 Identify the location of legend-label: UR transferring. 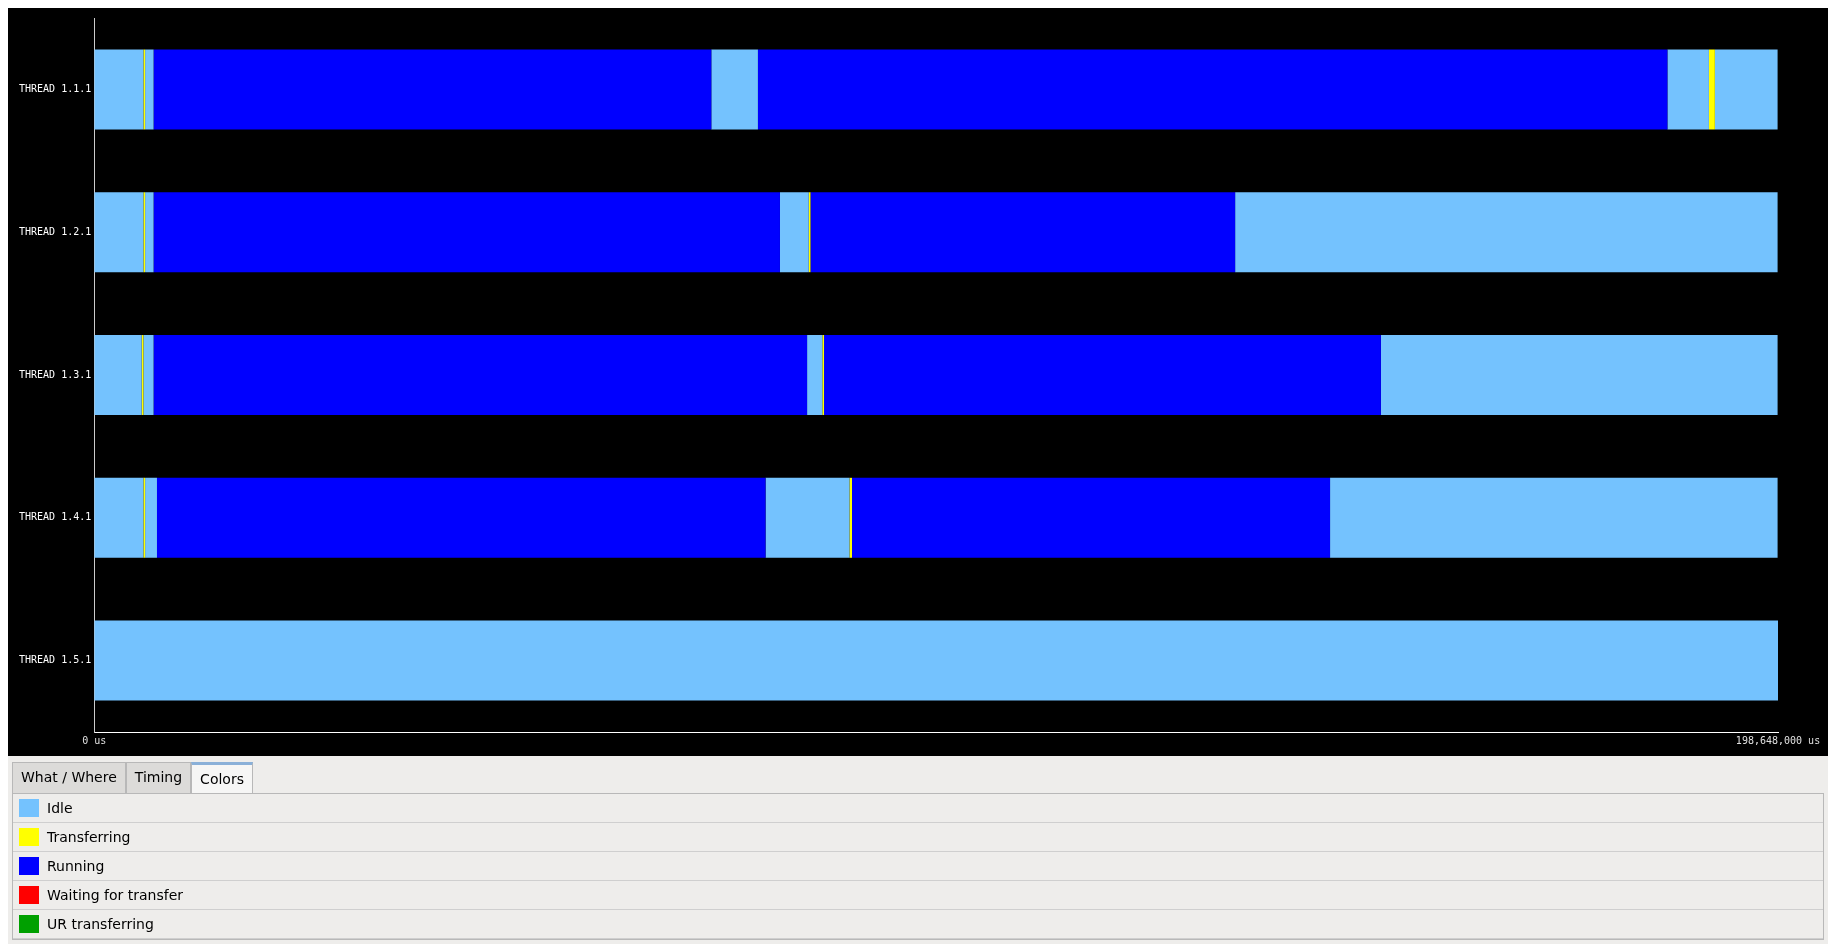
(100, 924).